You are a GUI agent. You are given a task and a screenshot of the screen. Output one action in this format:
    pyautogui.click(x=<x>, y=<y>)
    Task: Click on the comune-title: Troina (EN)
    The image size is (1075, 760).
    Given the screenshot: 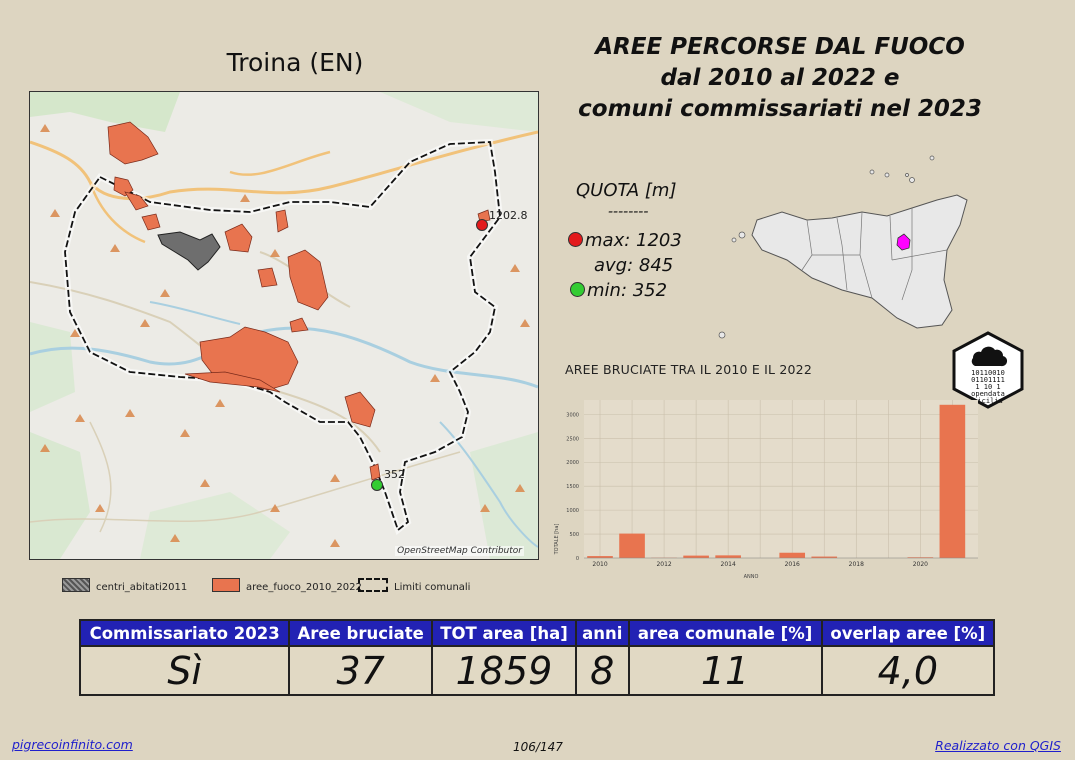 What is the action you would take?
    pyautogui.click(x=295, y=62)
    